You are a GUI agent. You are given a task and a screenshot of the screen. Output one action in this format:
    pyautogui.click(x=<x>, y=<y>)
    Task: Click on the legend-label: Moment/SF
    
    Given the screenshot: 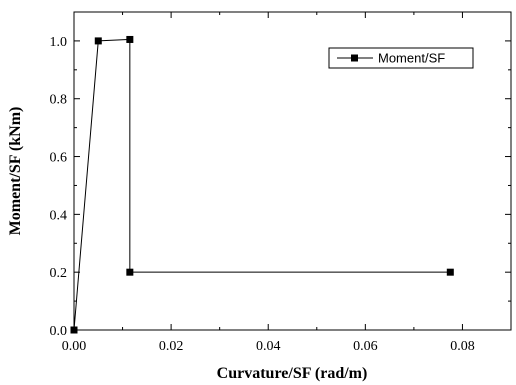 What is the action you would take?
    pyautogui.click(x=411, y=58)
    